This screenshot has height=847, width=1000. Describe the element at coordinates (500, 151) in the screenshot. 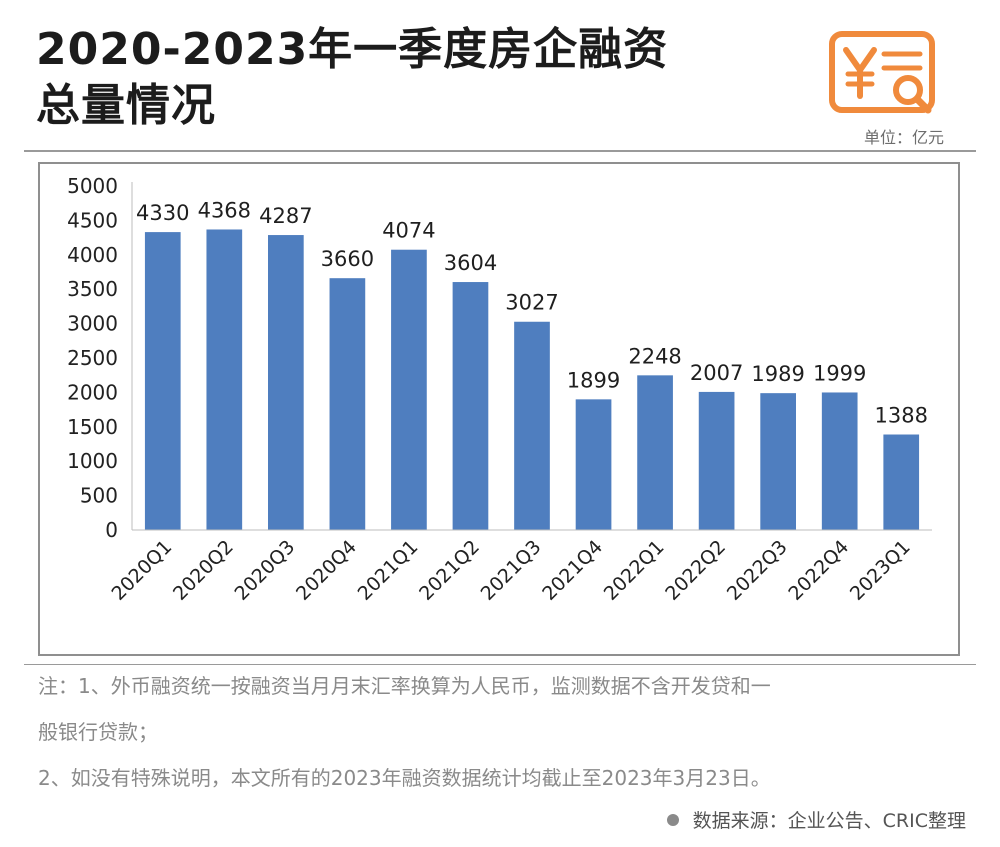

I see `top-divider` at that location.